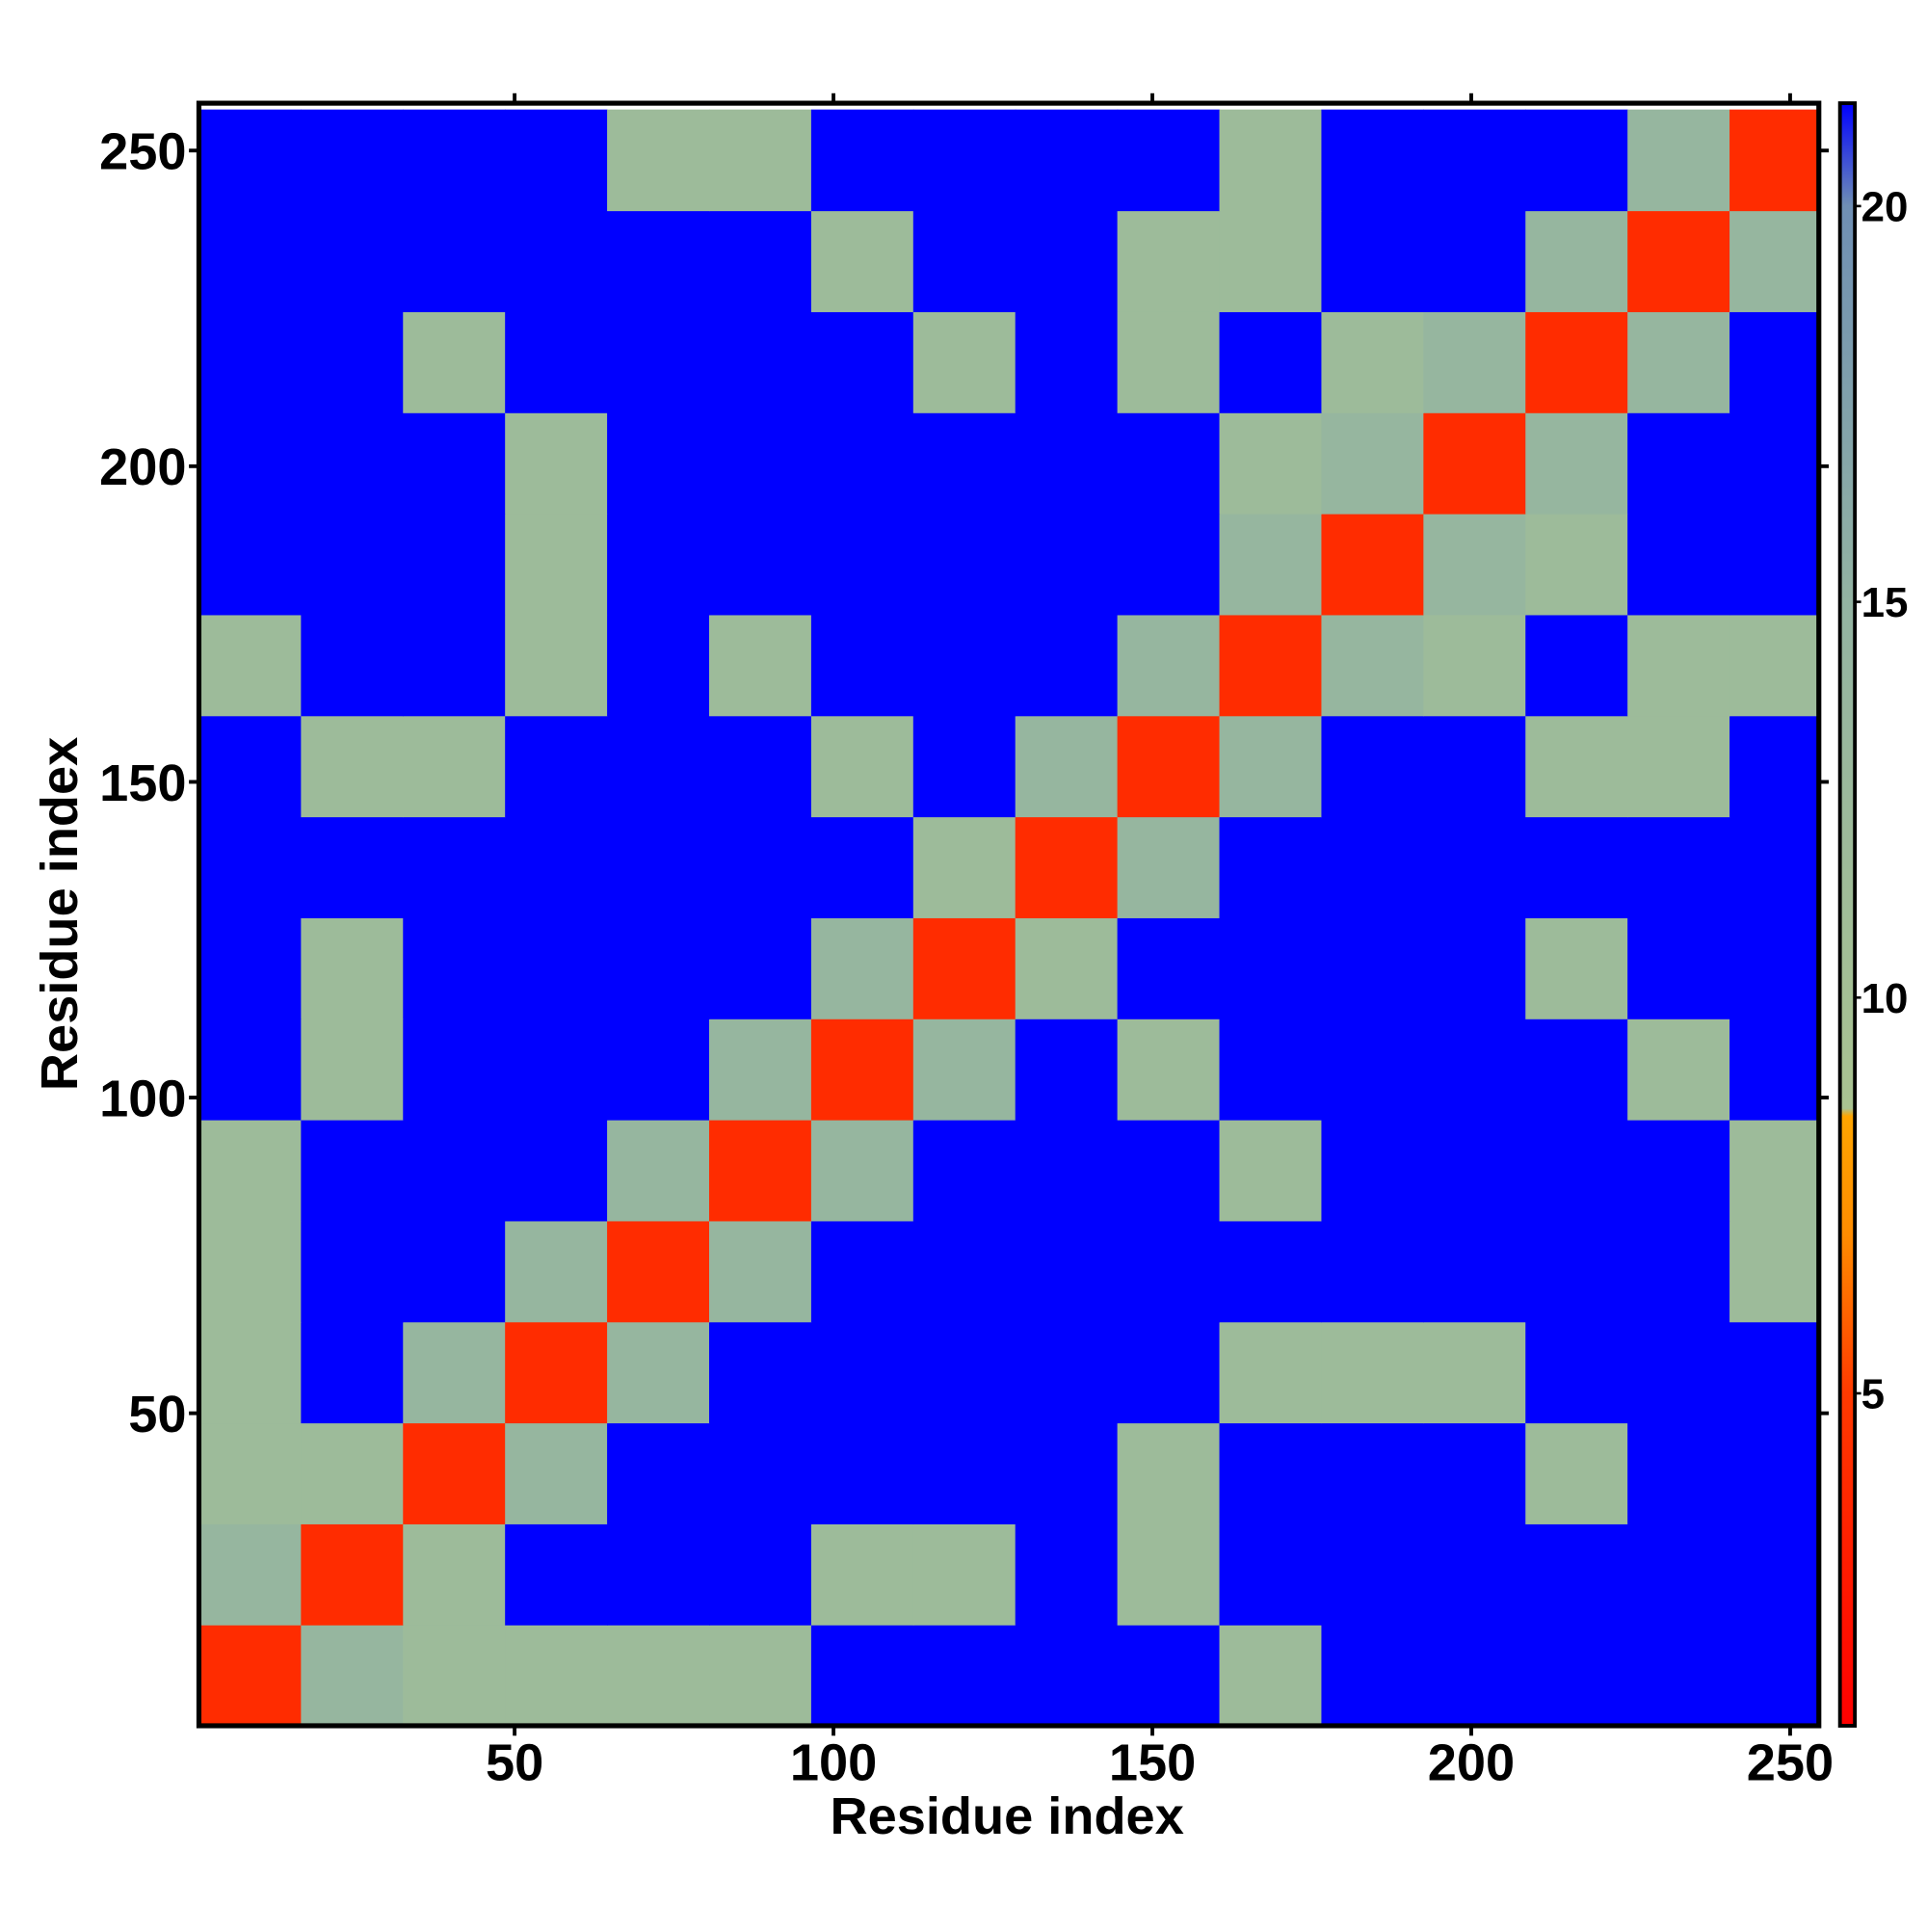 This screenshot has width=1927, height=1932. Describe the element at coordinates (1885, 206) in the screenshot. I see `colorbar-tick-label: 20` at that location.